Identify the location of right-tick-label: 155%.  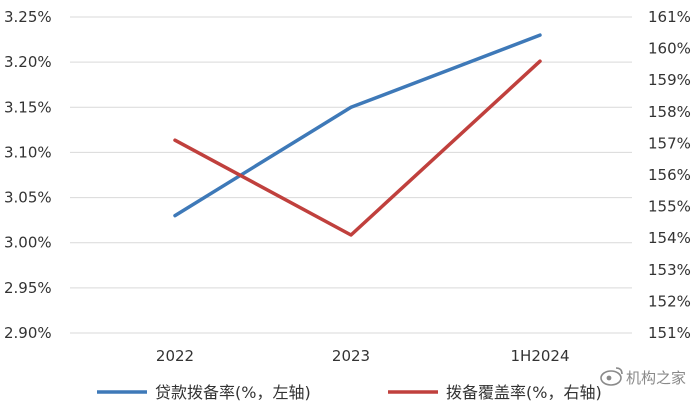
(669, 207).